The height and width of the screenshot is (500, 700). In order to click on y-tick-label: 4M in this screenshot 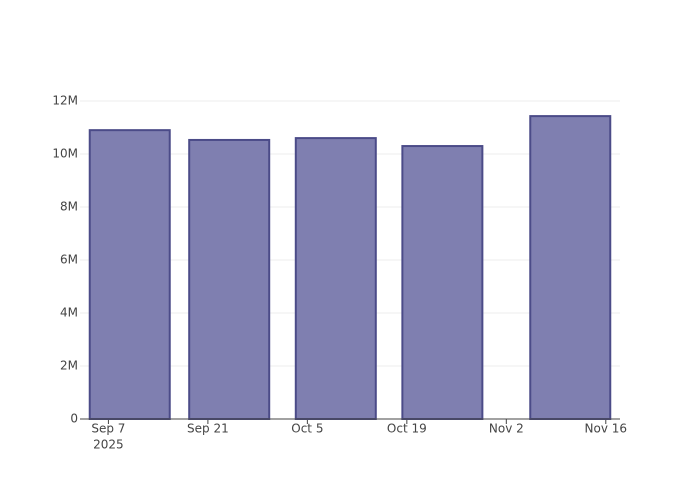, I will do `click(69, 313)`.